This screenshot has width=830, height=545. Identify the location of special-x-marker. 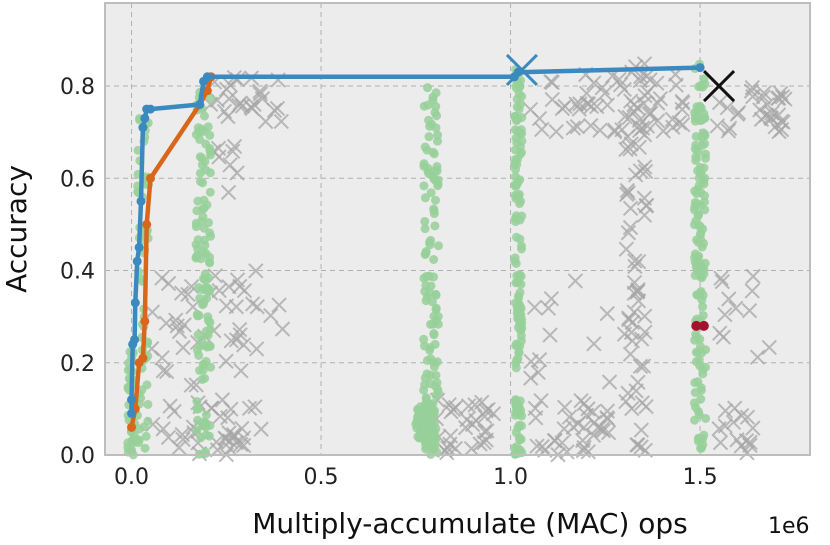
(719, 86).